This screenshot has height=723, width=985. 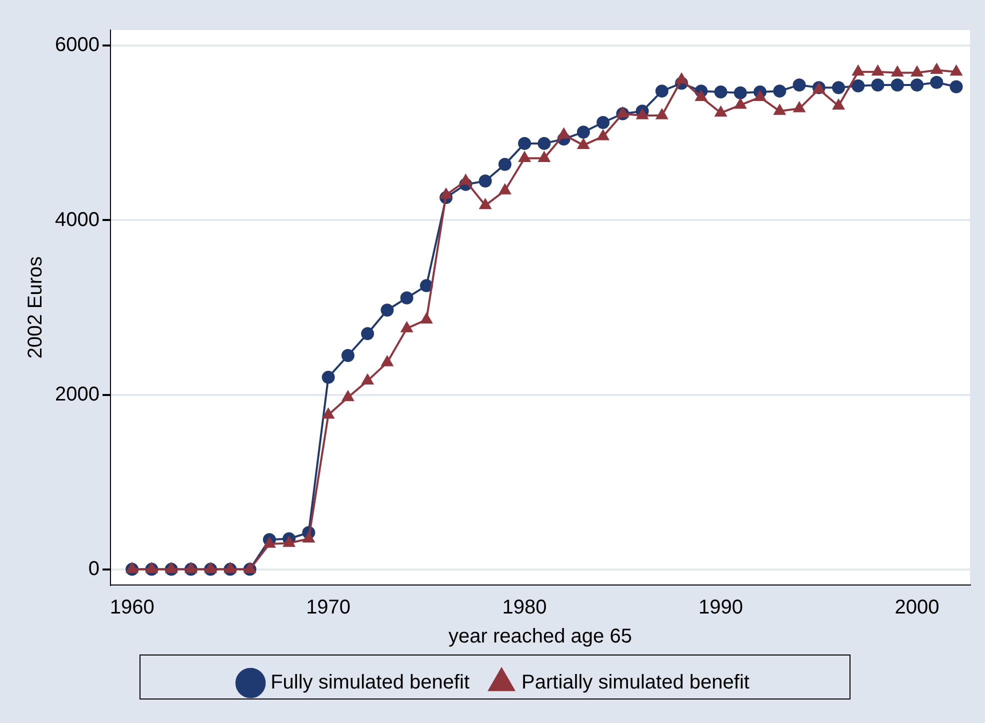 I want to click on legend-label: Fully simulated benefit, so click(x=370, y=683).